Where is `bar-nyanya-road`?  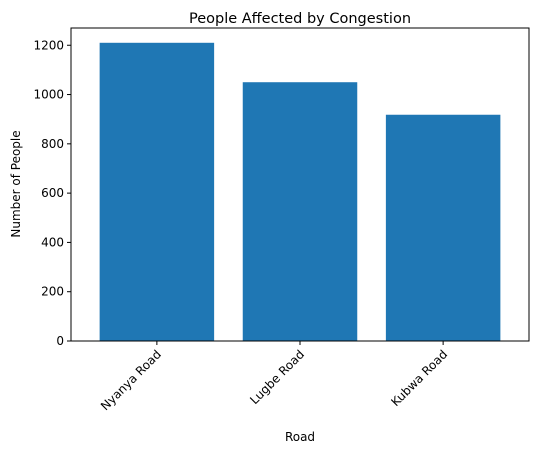
bar-nyanya-road is located at coordinates (157, 191).